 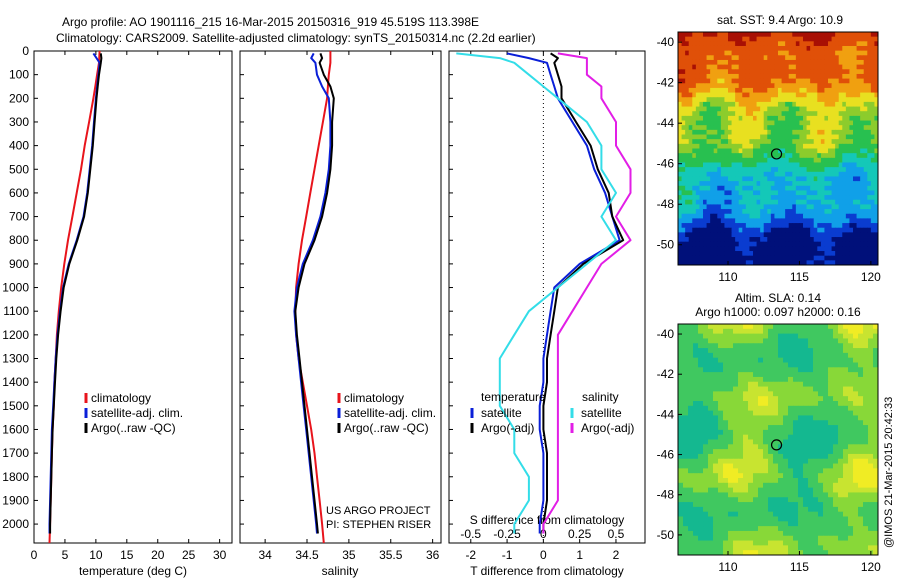 What do you see at coordinates (501, 413) in the screenshot?
I see `legend-label: satellite` at bounding box center [501, 413].